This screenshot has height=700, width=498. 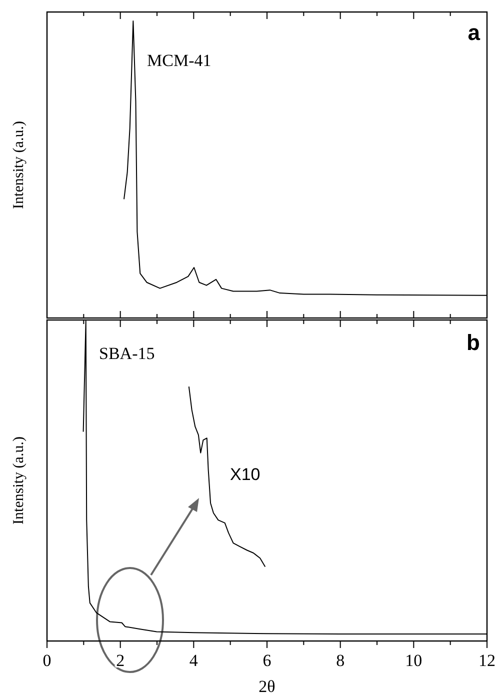 What do you see at coordinates (413, 660) in the screenshot?
I see `x-tick-label: 10` at bounding box center [413, 660].